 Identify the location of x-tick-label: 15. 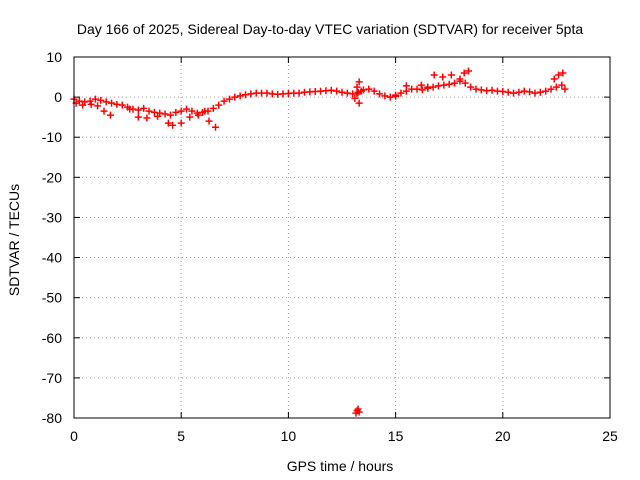
(396, 436).